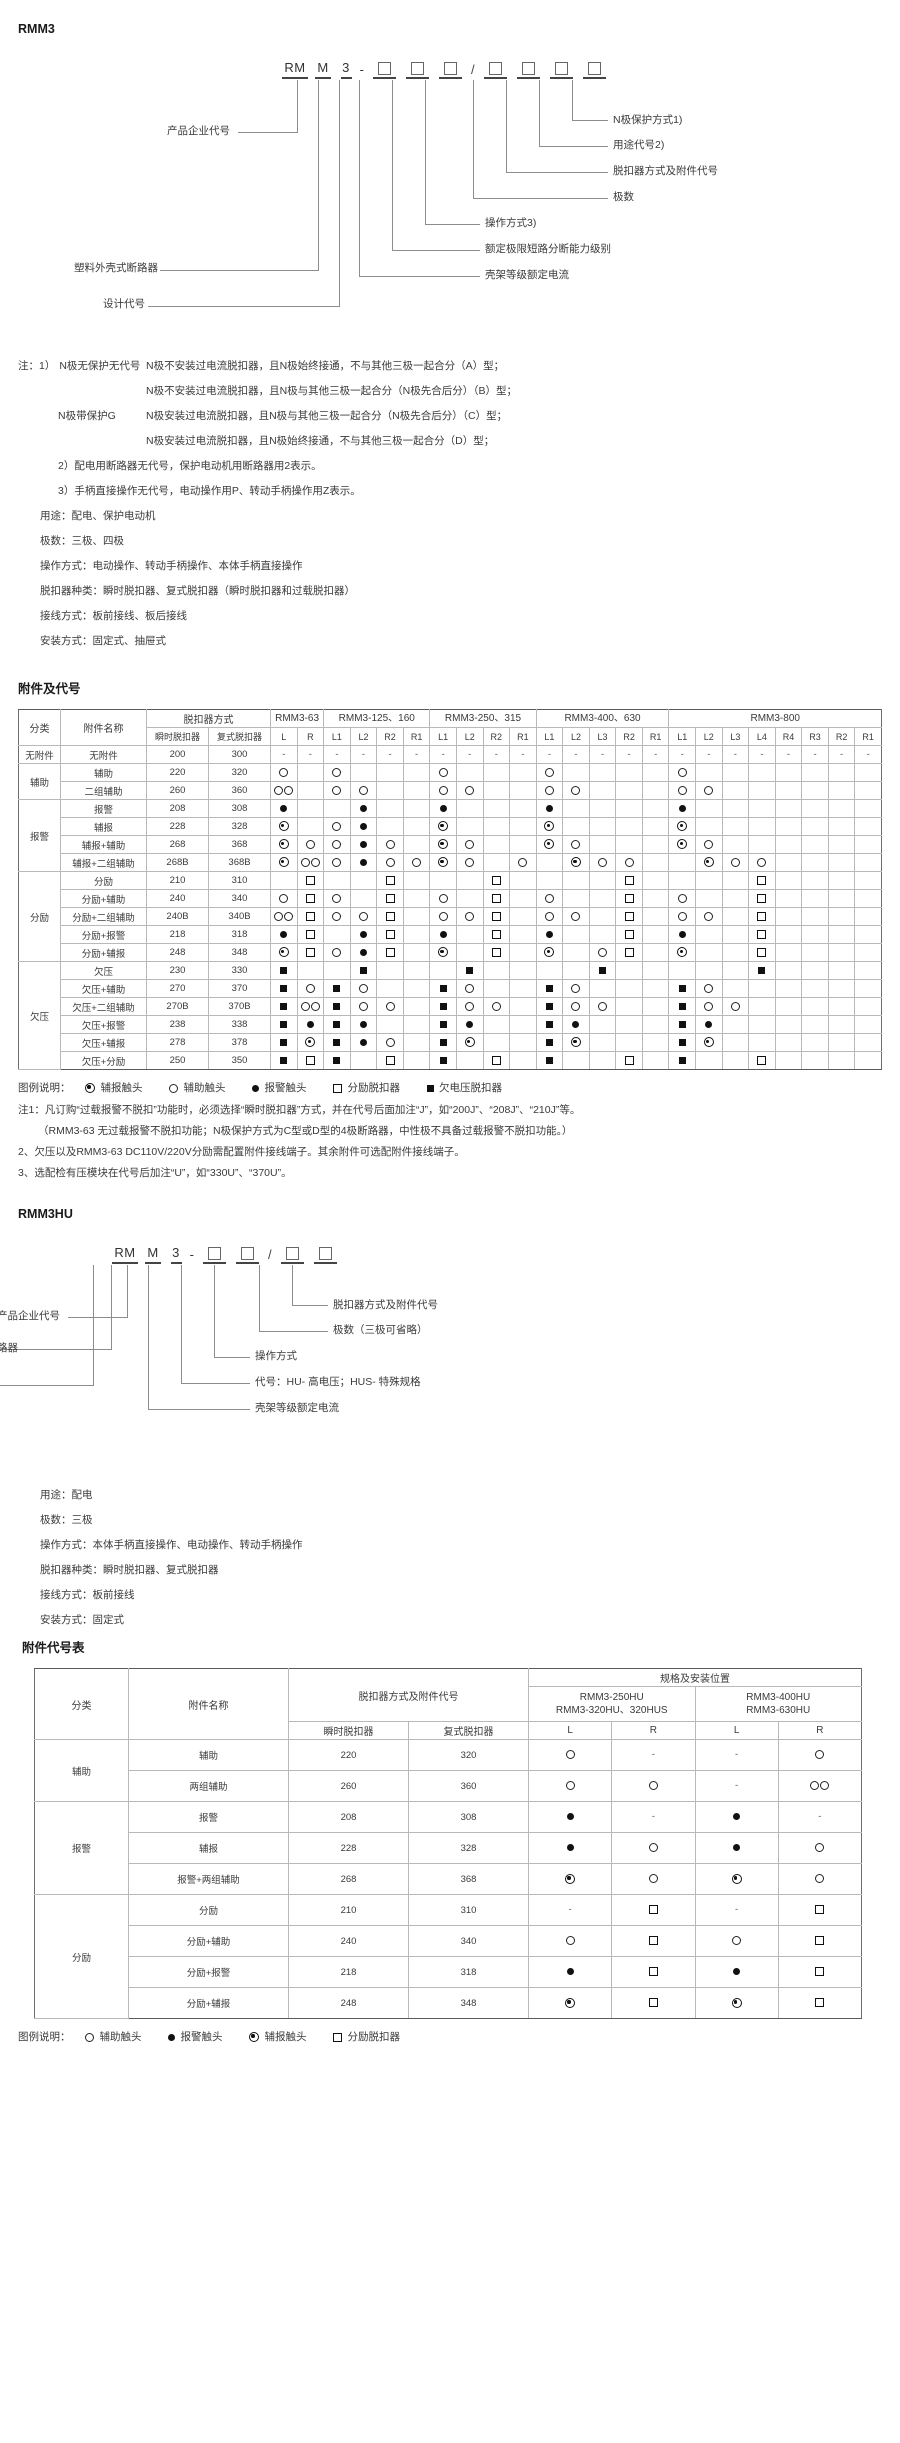 This screenshot has width=900, height=2443. I want to click on th-position-R2: R2, so click(841, 736).